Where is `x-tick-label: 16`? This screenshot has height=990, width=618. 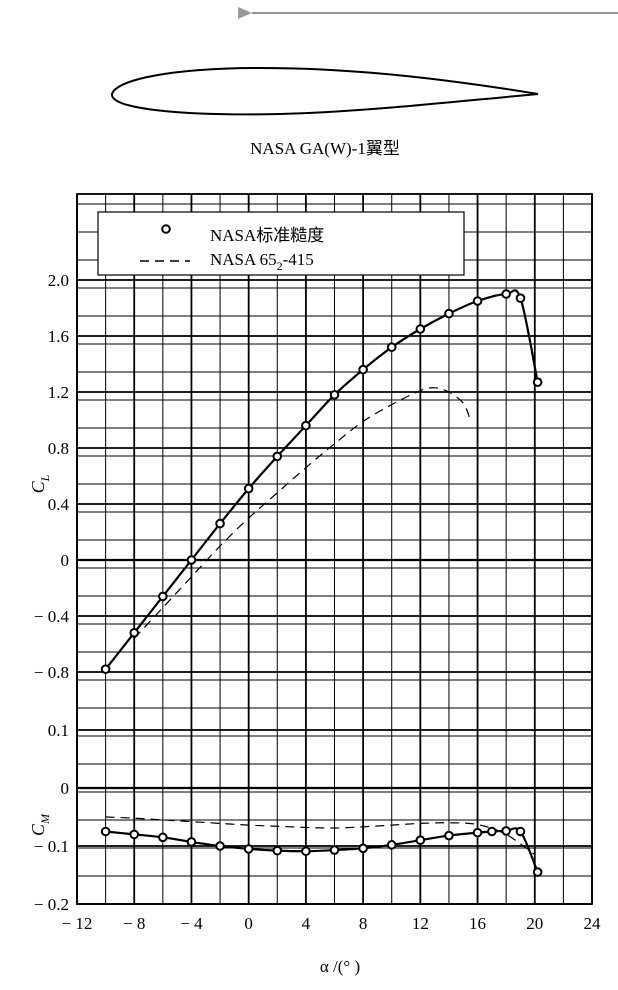
x-tick-label: 16 is located at coordinates (477, 923).